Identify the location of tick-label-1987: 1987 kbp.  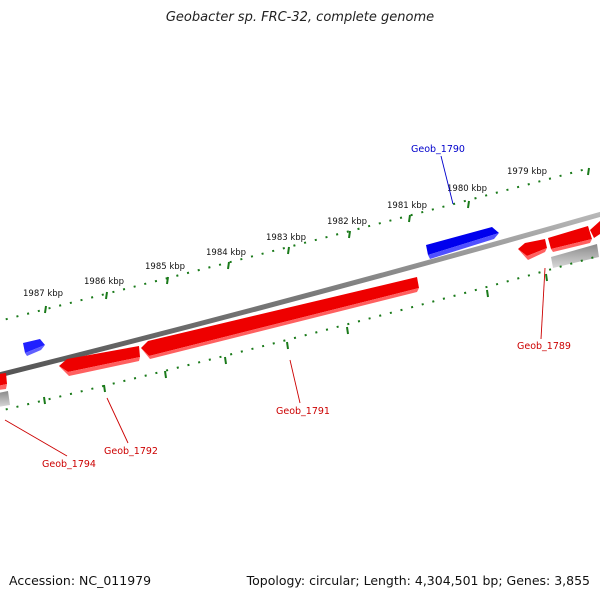
(43, 294).